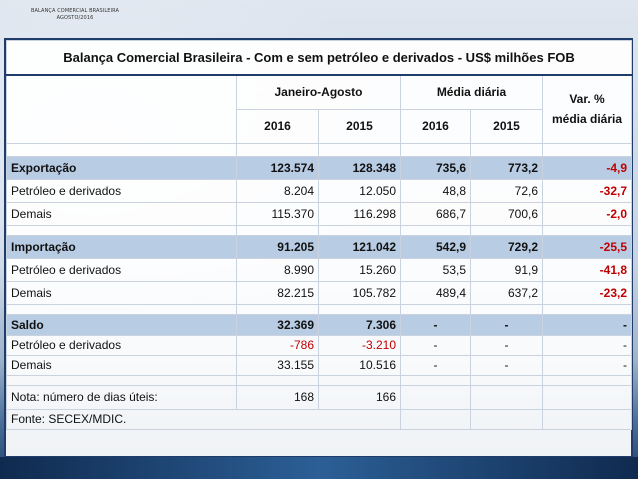  Describe the element at coordinates (359, 246) in the screenshot. I see `cell-value: 121.042` at that location.